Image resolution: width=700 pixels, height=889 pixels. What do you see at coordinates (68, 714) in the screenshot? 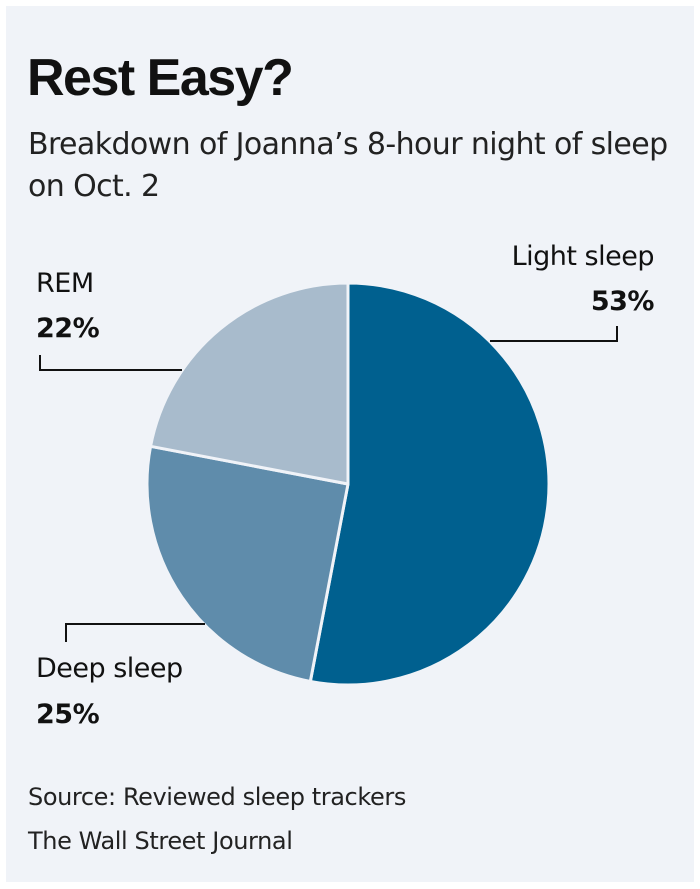
I see `slice-value-deep-sleep: 25%` at bounding box center [68, 714].